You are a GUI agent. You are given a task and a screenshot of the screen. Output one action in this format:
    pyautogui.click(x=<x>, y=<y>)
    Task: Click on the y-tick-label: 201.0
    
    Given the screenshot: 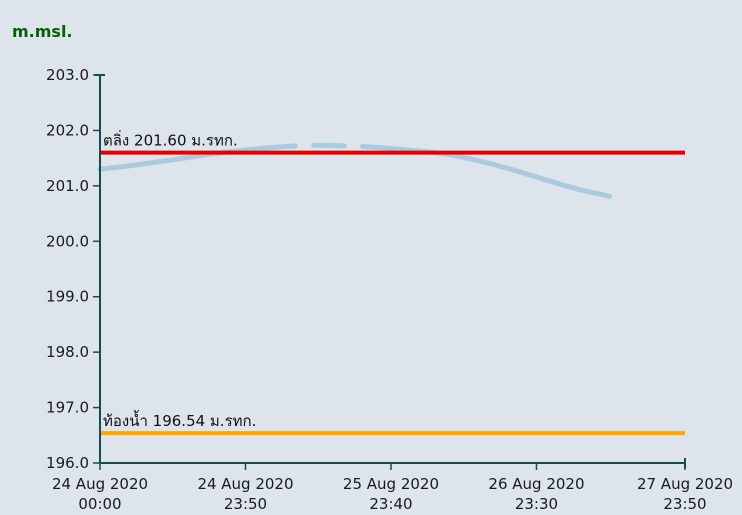 What is the action you would take?
    pyautogui.click(x=67, y=186)
    